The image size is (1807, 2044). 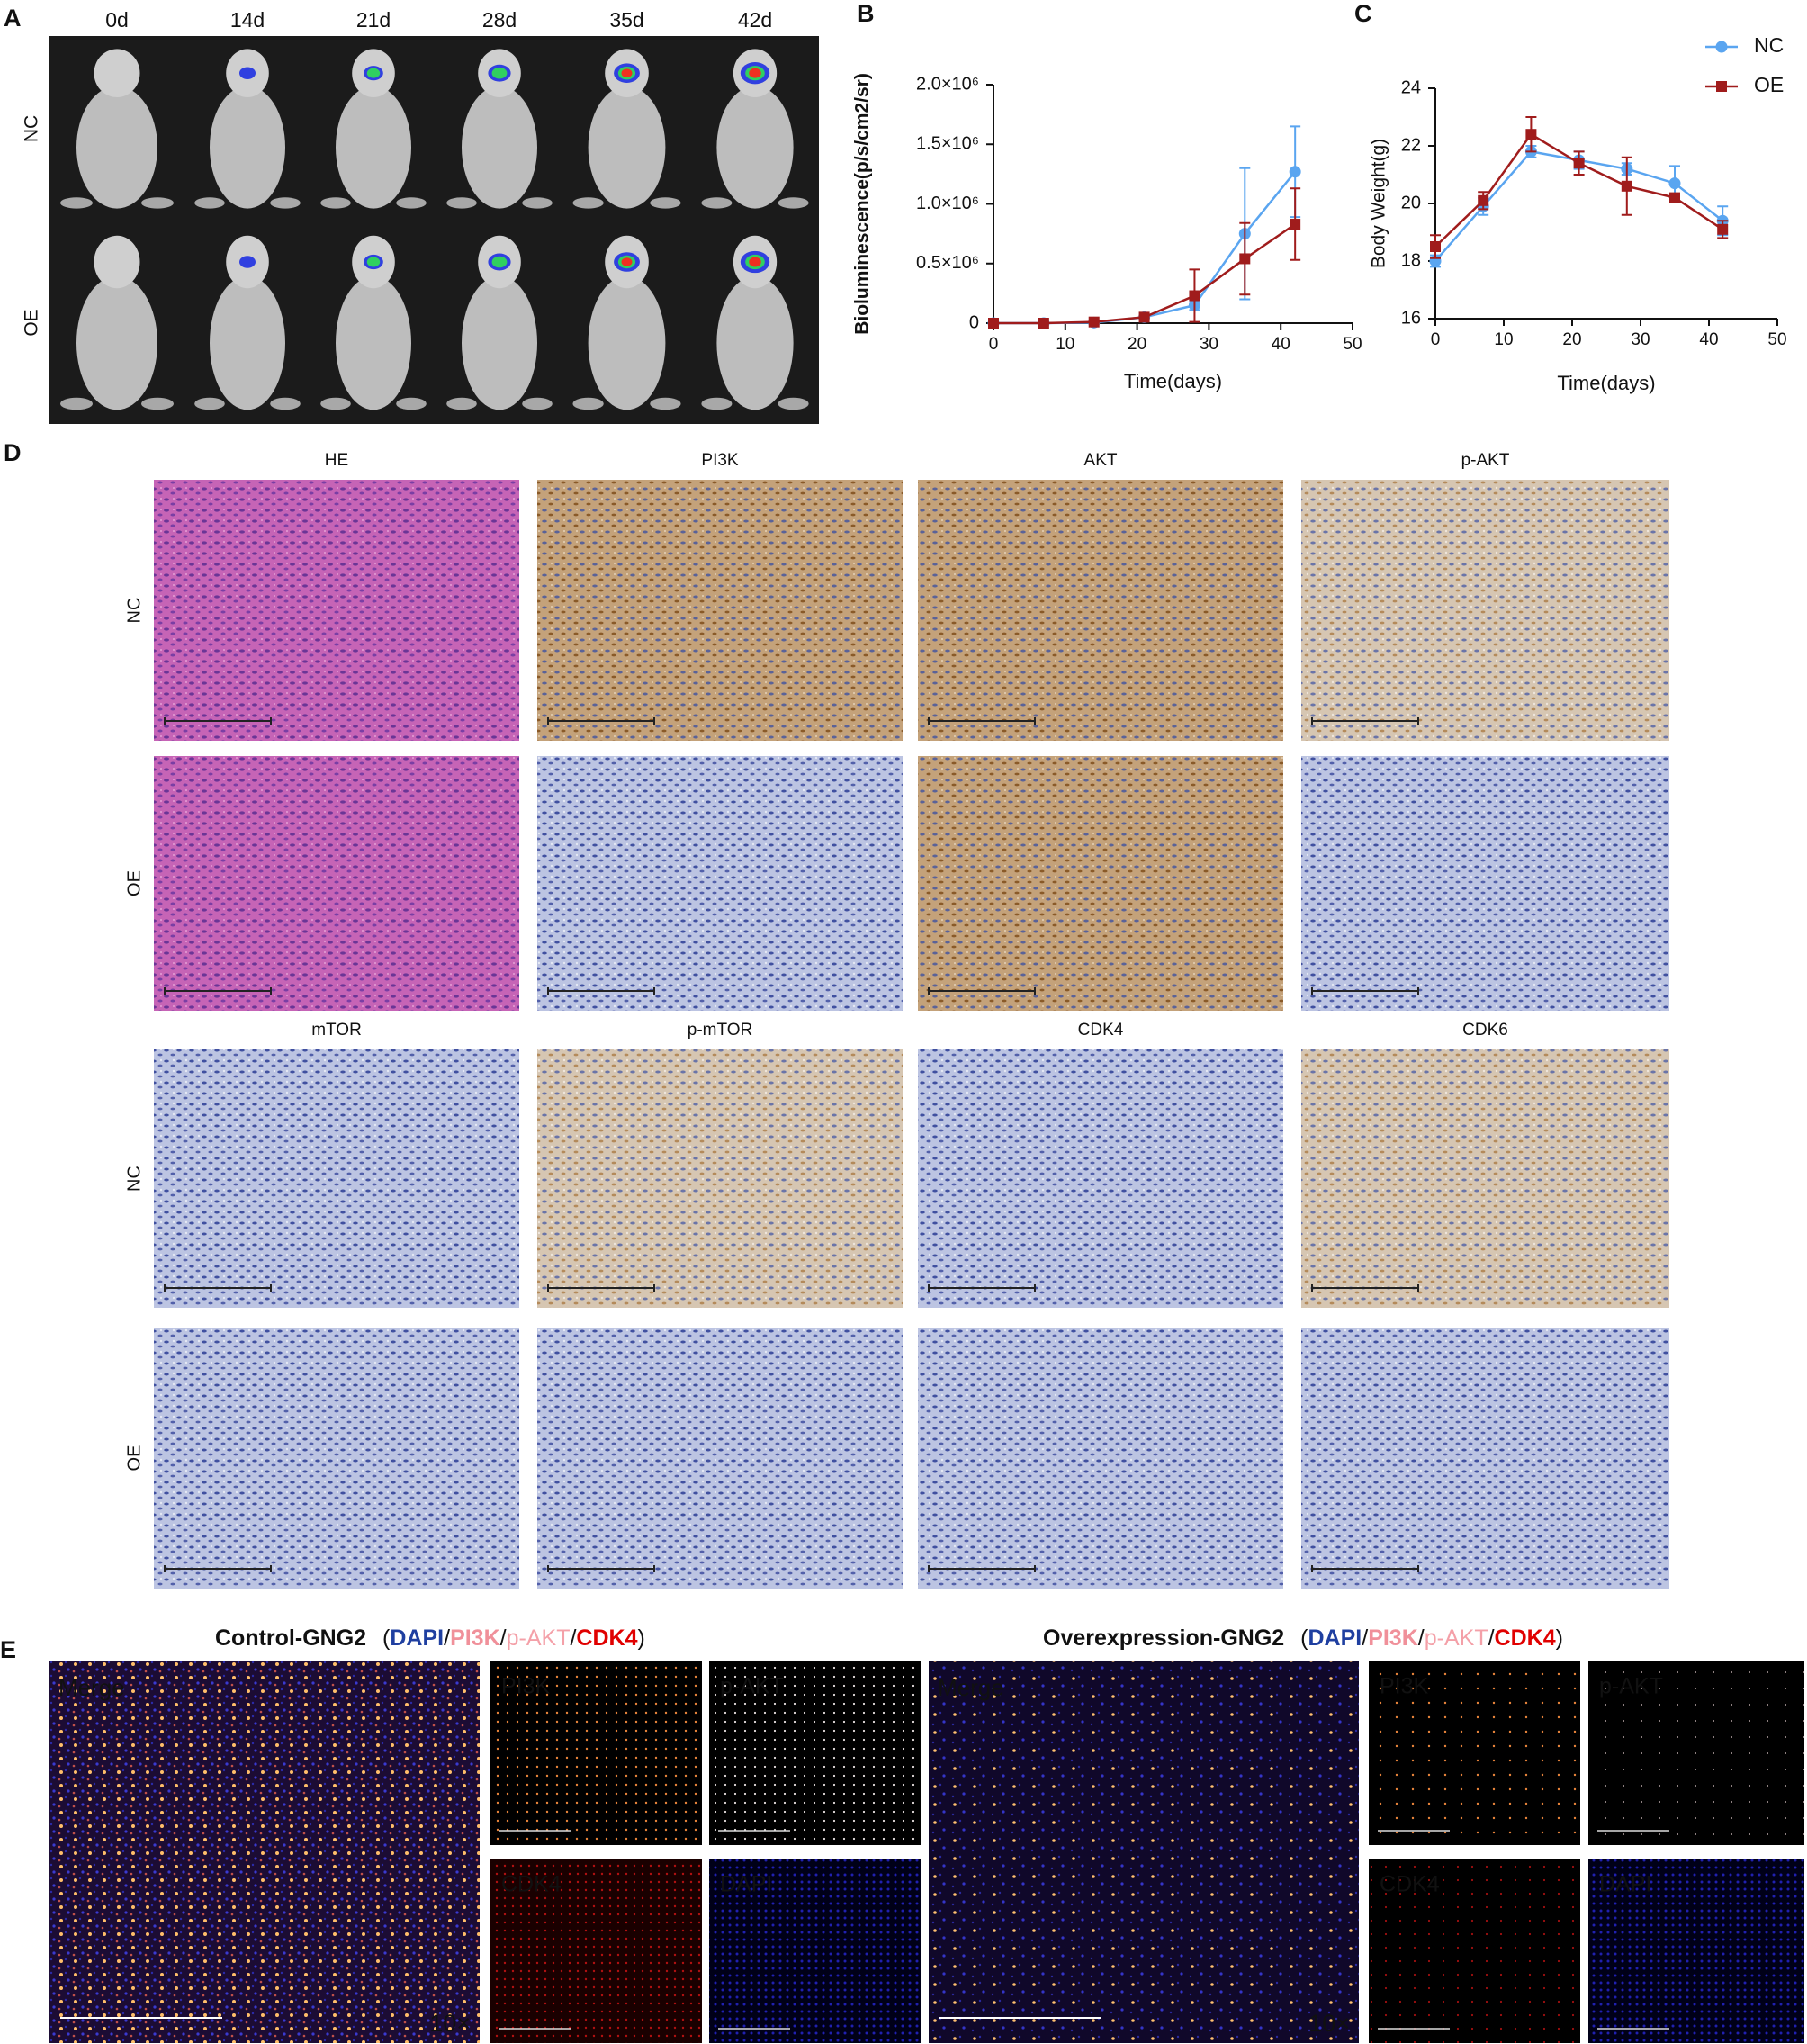 What do you see at coordinates (1411, 87) in the screenshot?
I see `y-tick-label: 24` at bounding box center [1411, 87].